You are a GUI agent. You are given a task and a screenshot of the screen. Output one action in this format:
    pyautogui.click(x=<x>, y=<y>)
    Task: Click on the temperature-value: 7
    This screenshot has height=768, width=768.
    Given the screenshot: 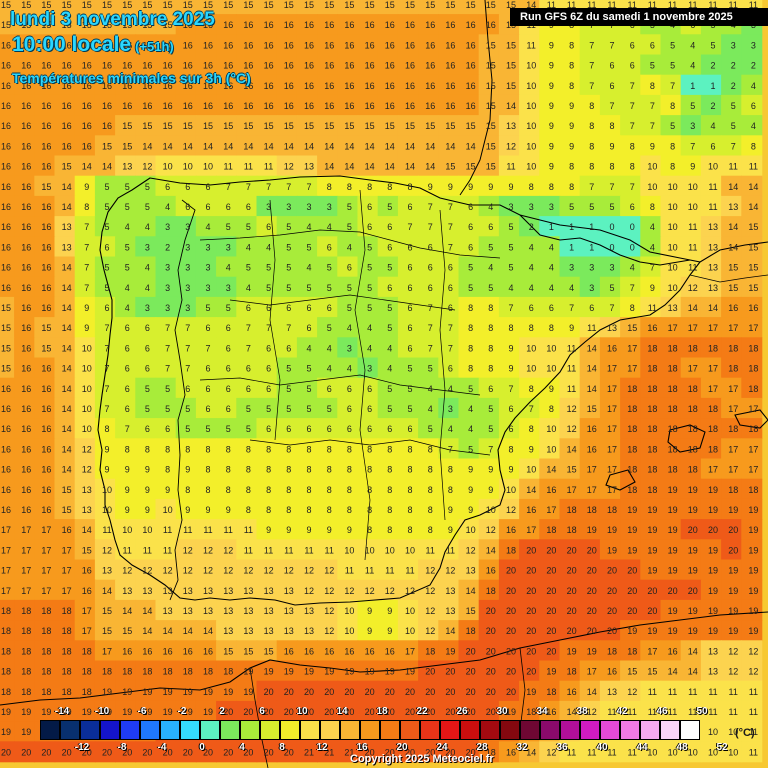 What is the action you would take?
    pyautogui.click(x=450, y=207)
    